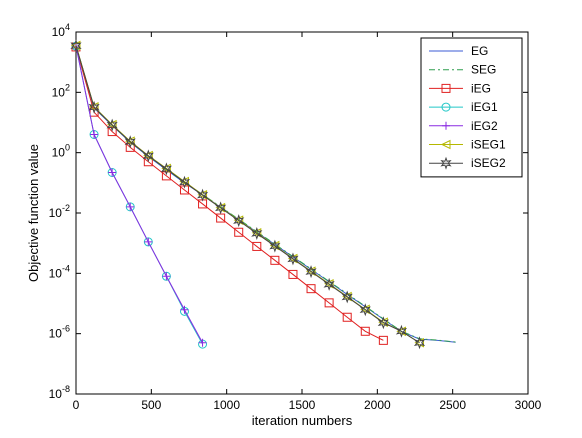 Image resolution: width=582 pixels, height=438 pixels. I want to click on y-tick-label: 10², so click(61, 90).